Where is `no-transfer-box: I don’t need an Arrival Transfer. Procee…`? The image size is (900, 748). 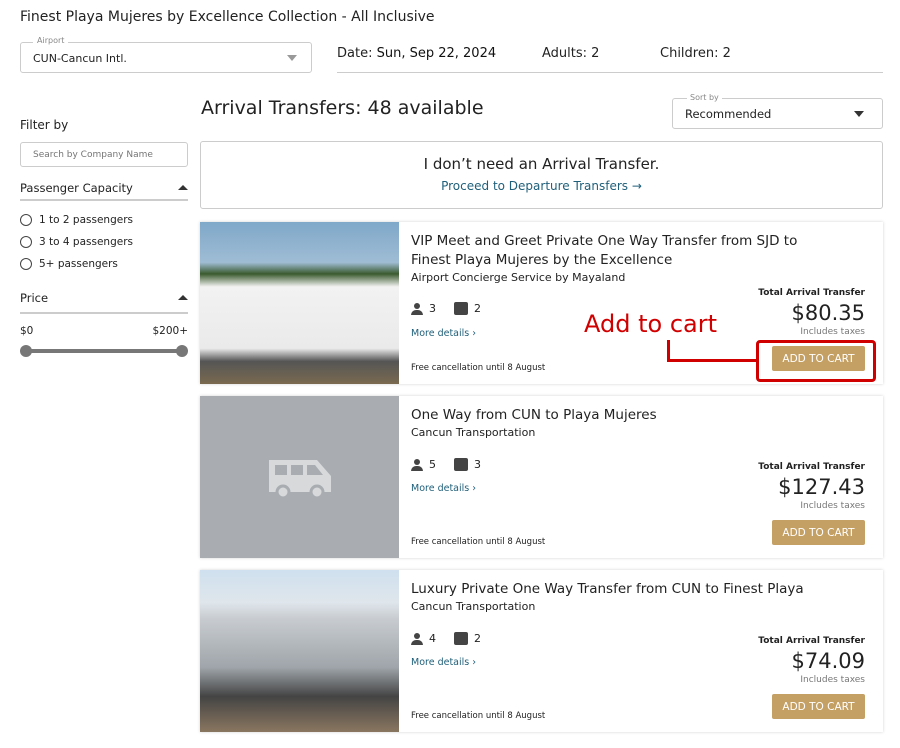
no-transfer-box: I don’t need an Arrival Transfer. Procee… is located at coordinates (541, 175).